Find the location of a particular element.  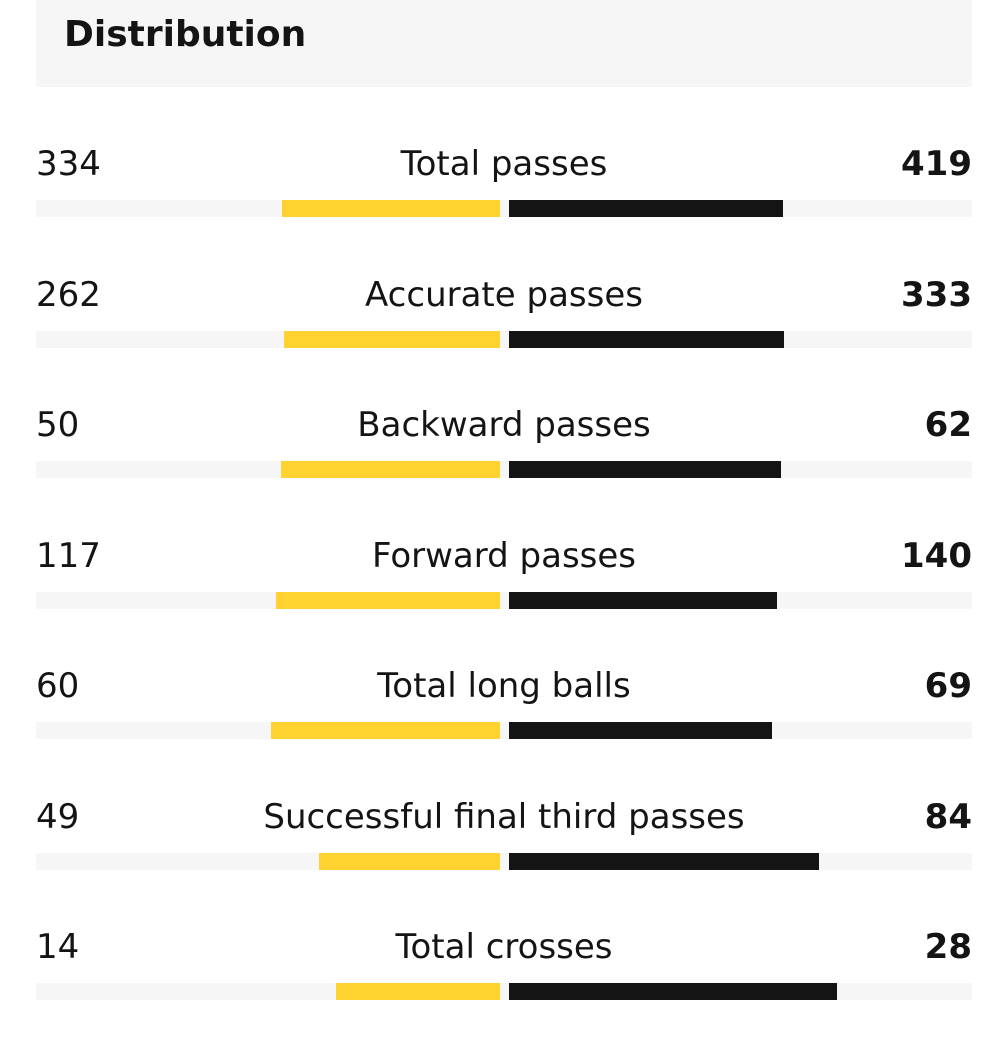

stat-row-total-passes: 334 Total passes 419 is located at coordinates (504, 209).